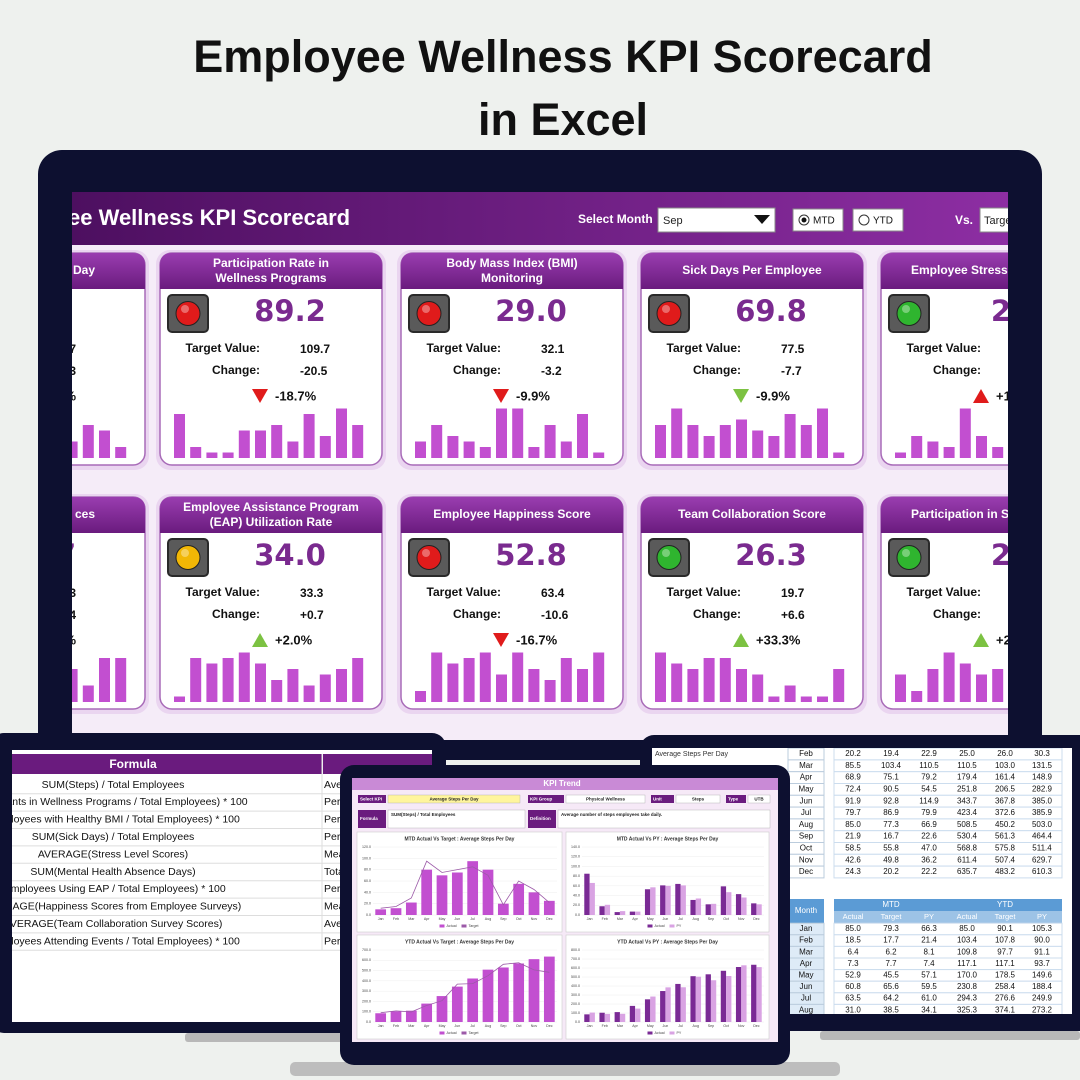 Image resolution: width=1080 pixels, height=1080 pixels. Describe the element at coordinates (620, 919) in the screenshot. I see `x-tick-label: Mar` at that location.